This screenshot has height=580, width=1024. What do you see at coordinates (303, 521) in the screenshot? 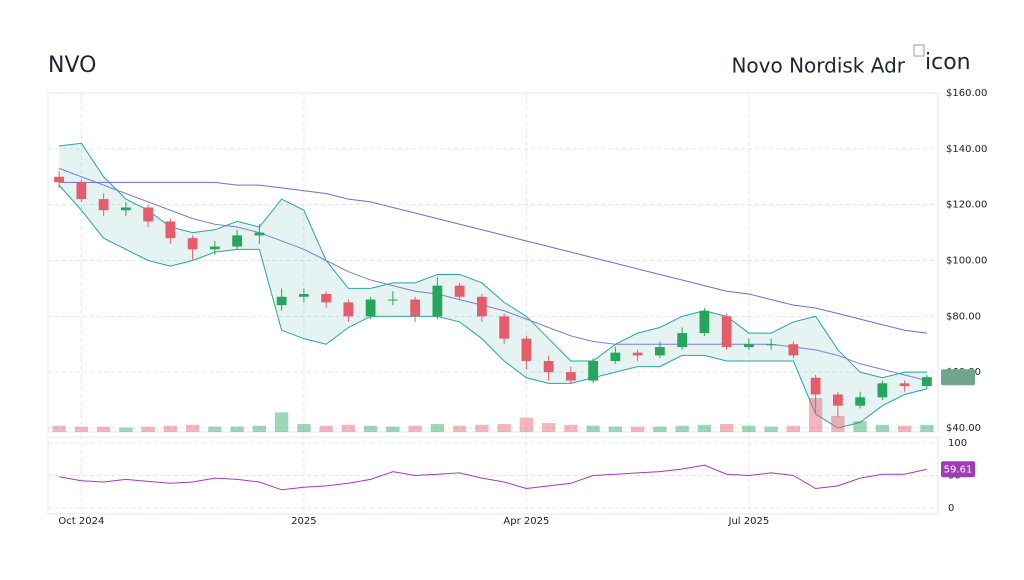
I see `x-tick-label: 2025` at bounding box center [303, 521].